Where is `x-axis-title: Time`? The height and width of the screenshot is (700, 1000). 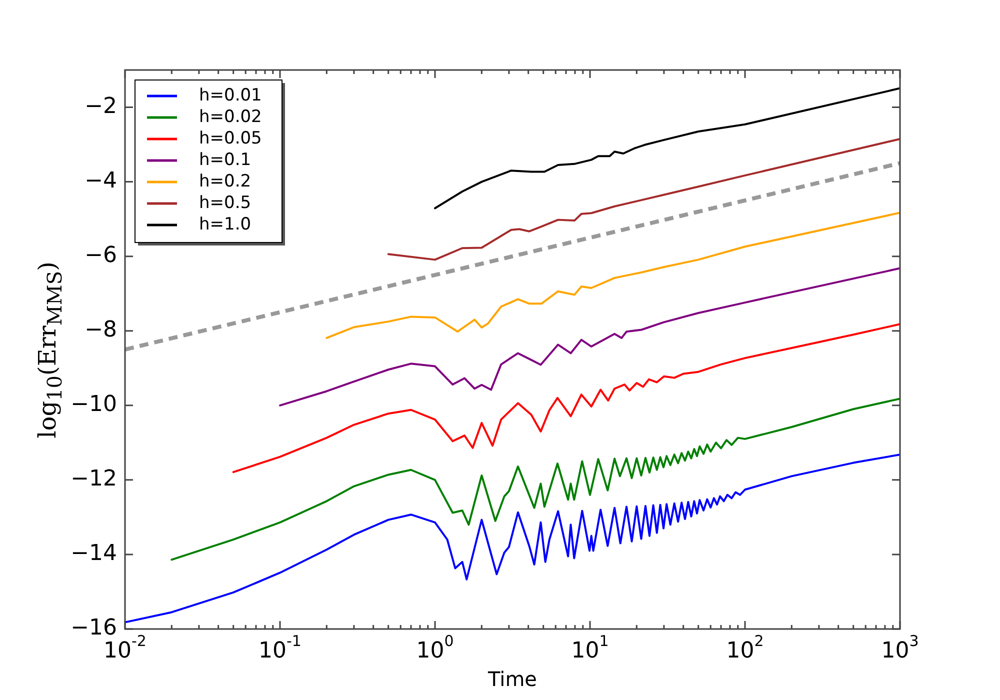
x-axis-title: Time is located at coordinates (512, 679).